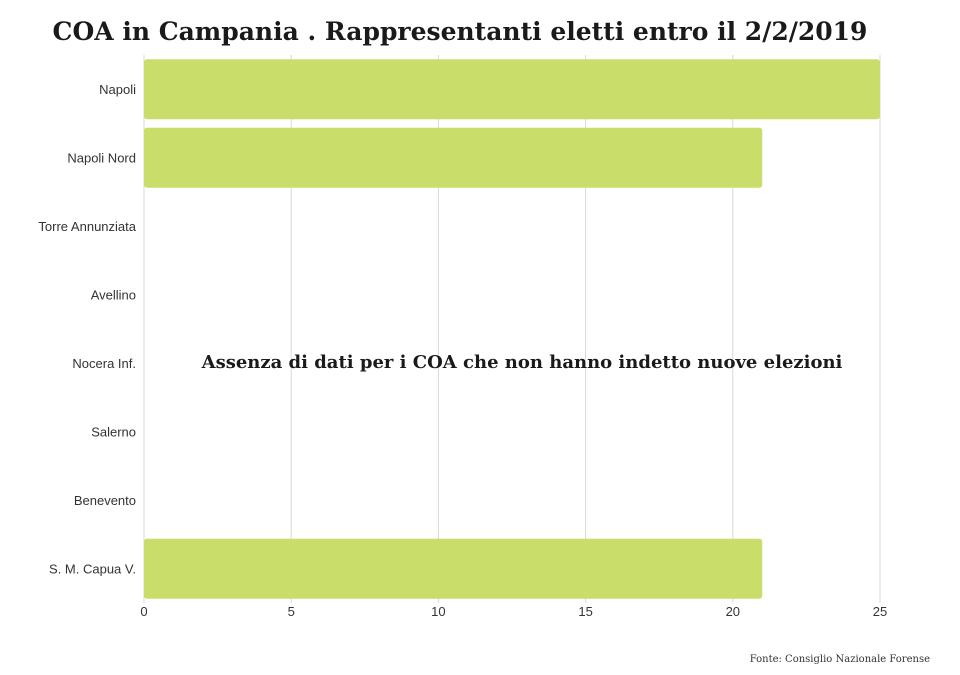  Describe the element at coordinates (880, 611) in the screenshot. I see `x-tick-label: 25` at that location.